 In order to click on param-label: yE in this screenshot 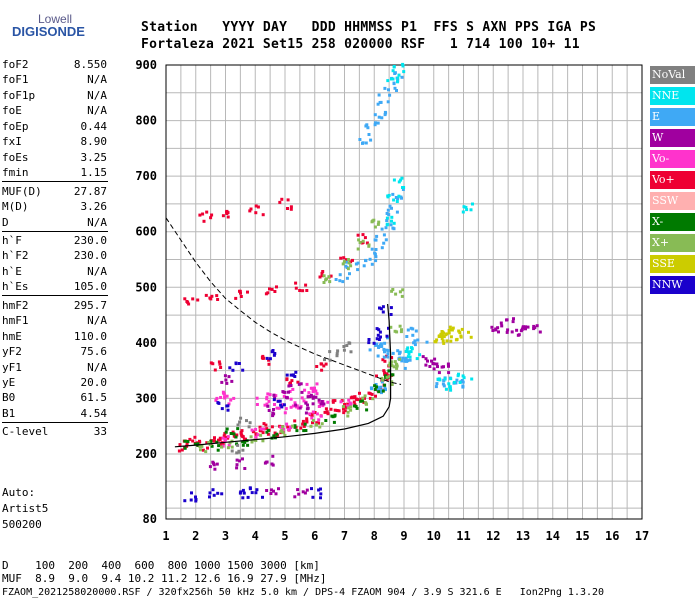, I will do `click(9, 382)`.